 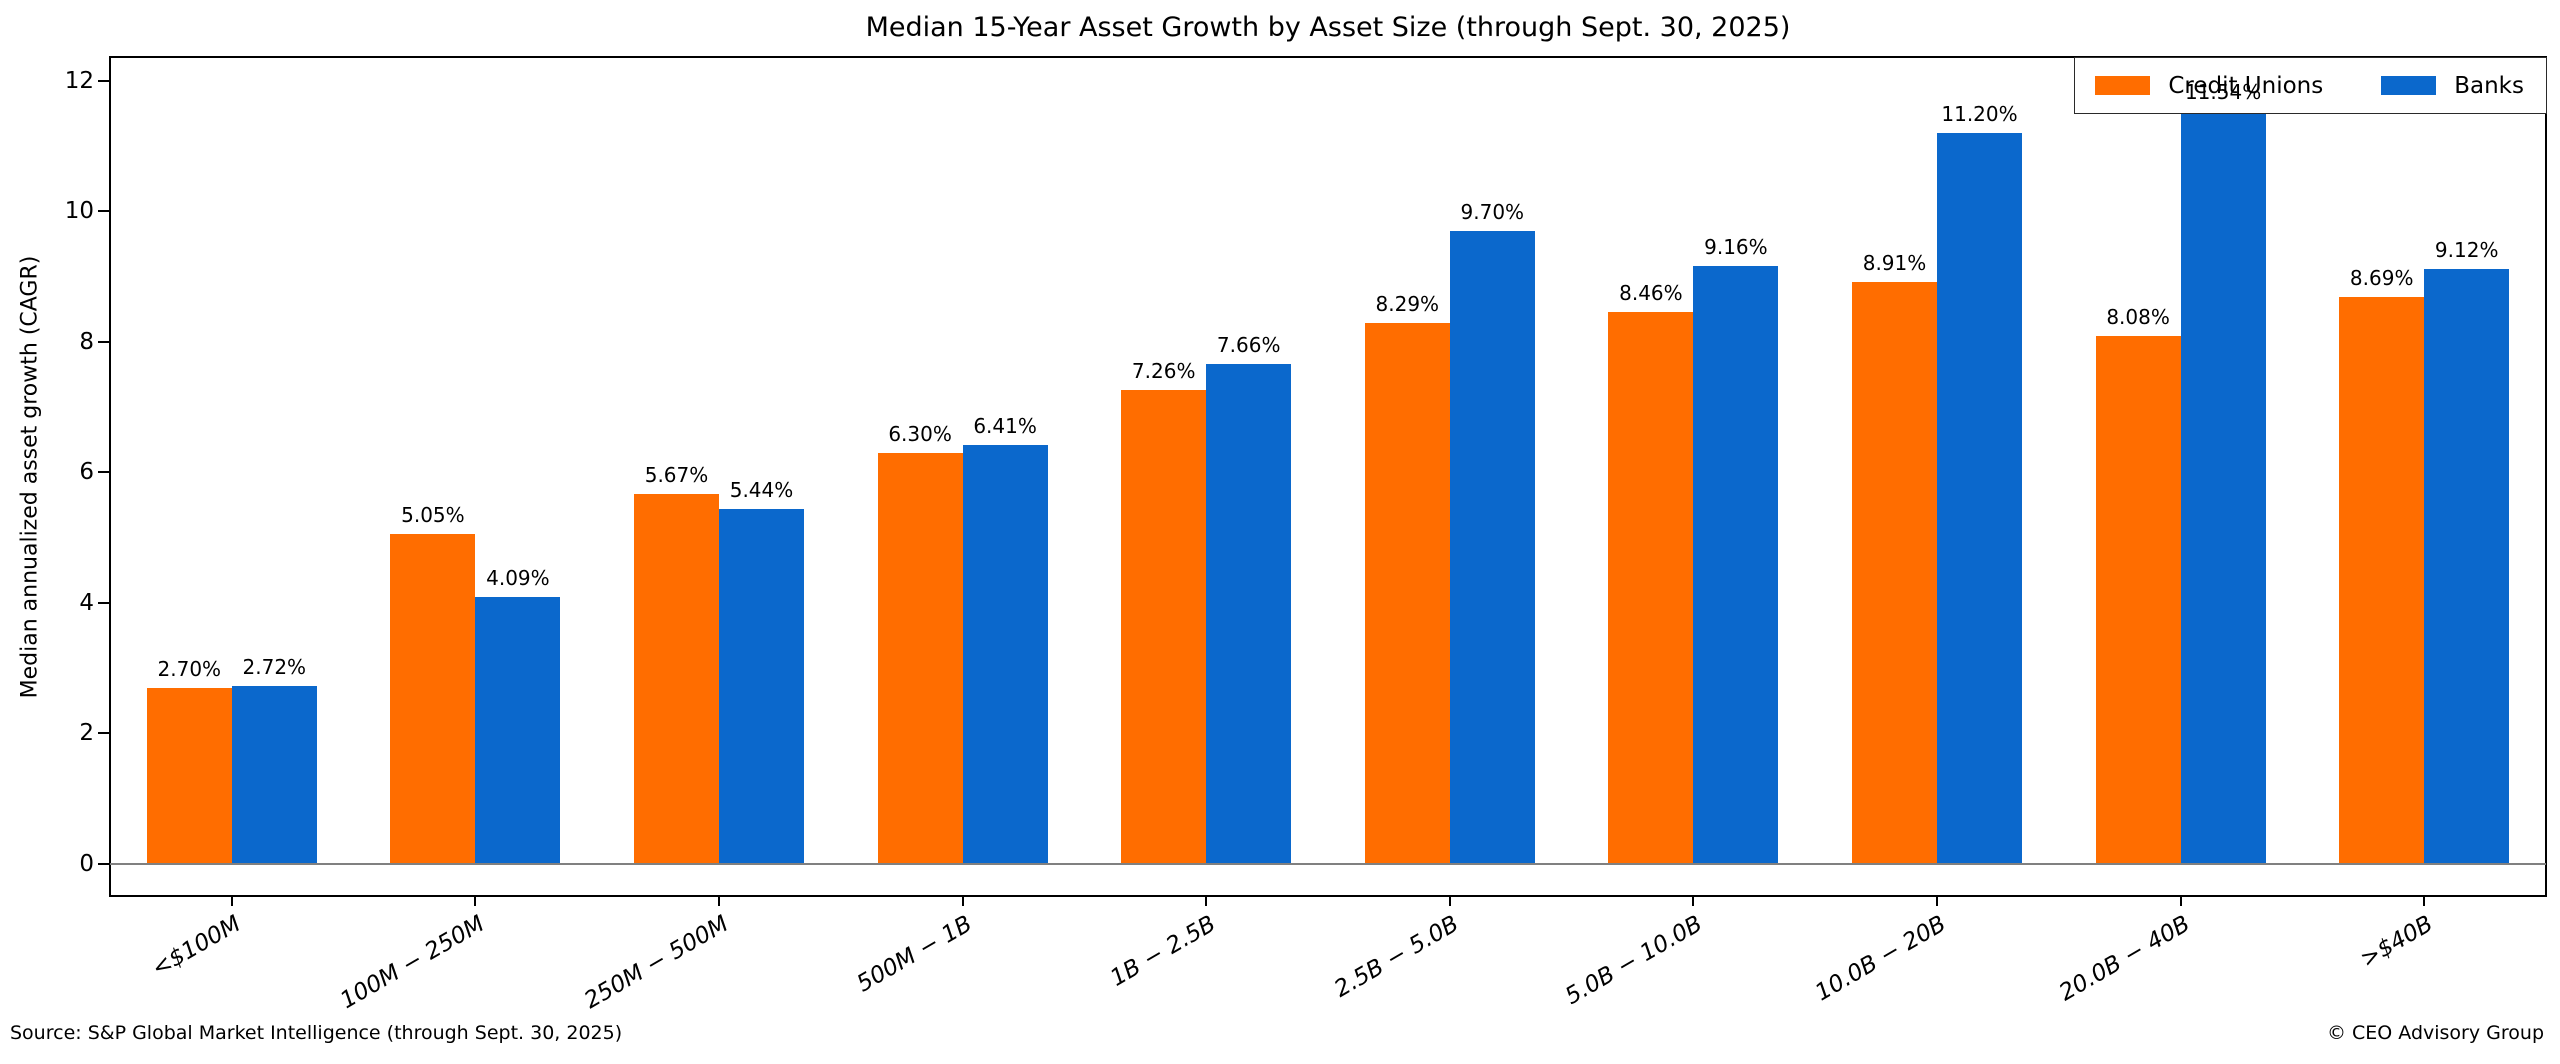 I want to click on x-tick-label: <$100M, so click(x=196, y=946).